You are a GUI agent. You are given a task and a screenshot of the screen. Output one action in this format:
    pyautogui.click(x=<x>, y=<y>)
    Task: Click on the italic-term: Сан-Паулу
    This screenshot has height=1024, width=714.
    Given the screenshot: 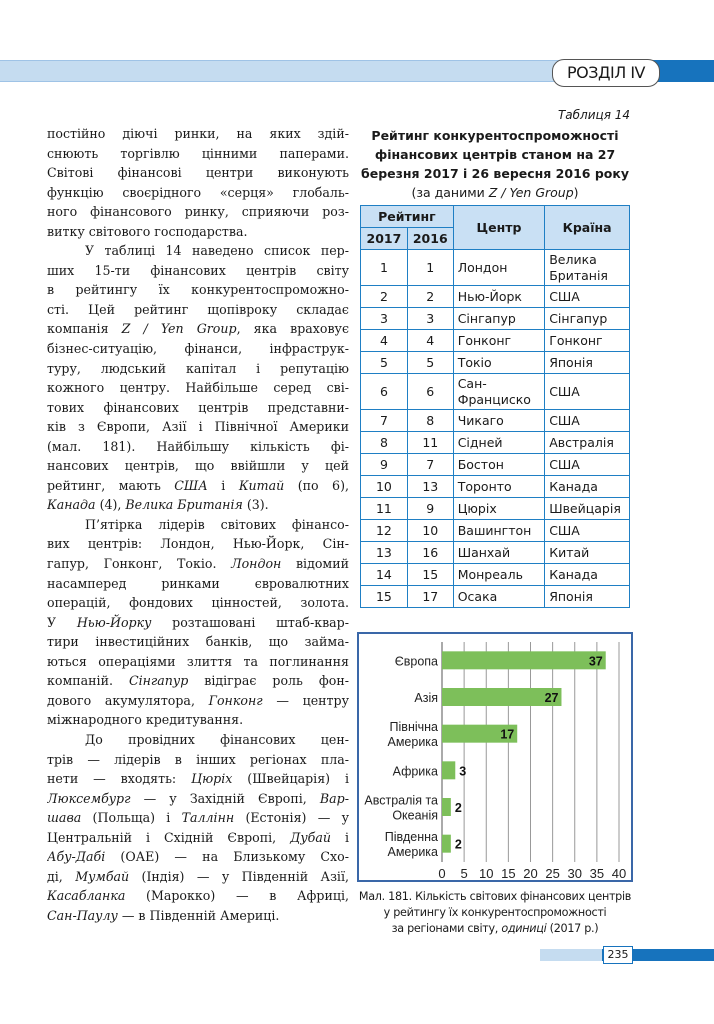 What is the action you would take?
    pyautogui.click(x=82, y=915)
    